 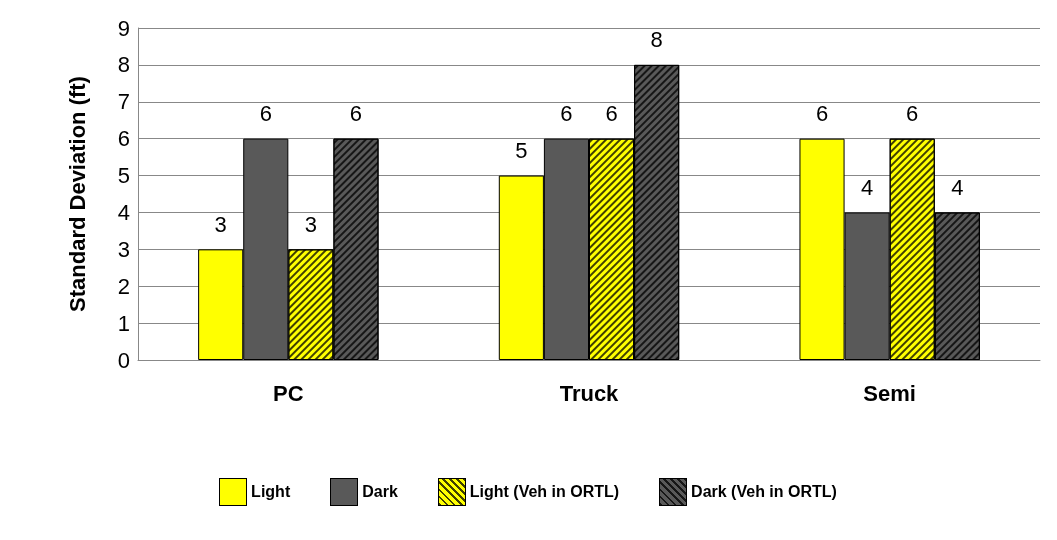 I want to click on y-tick-label: 7, so click(x=123, y=102).